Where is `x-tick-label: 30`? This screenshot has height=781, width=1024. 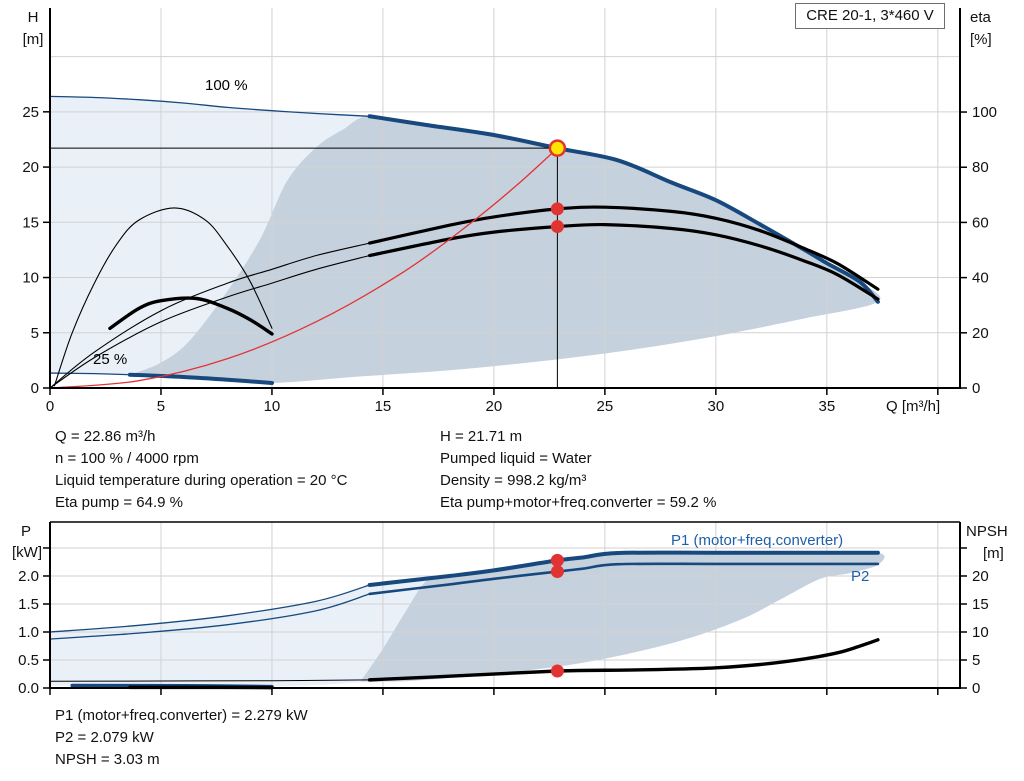 x-tick-label: 30 is located at coordinates (716, 406).